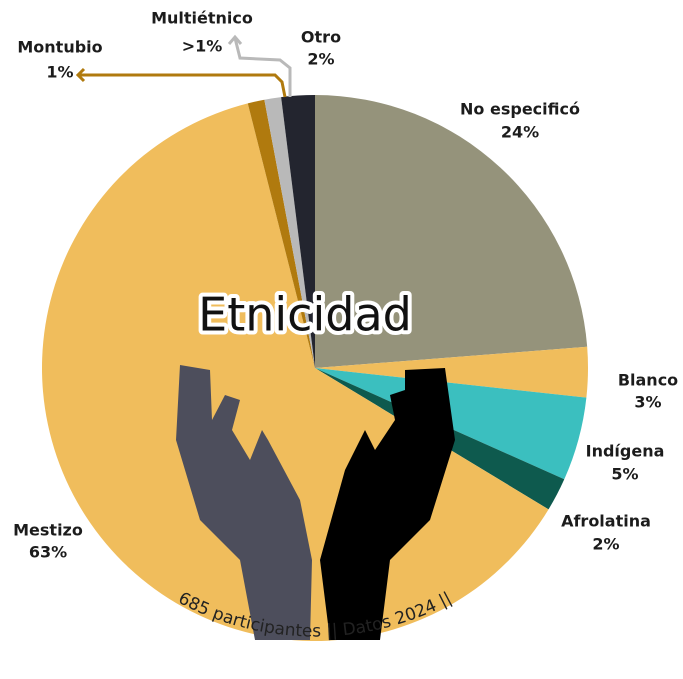 The height and width of the screenshot is (679, 683). Describe the element at coordinates (625, 451) in the screenshot. I see `slice-label: Indígena` at that location.